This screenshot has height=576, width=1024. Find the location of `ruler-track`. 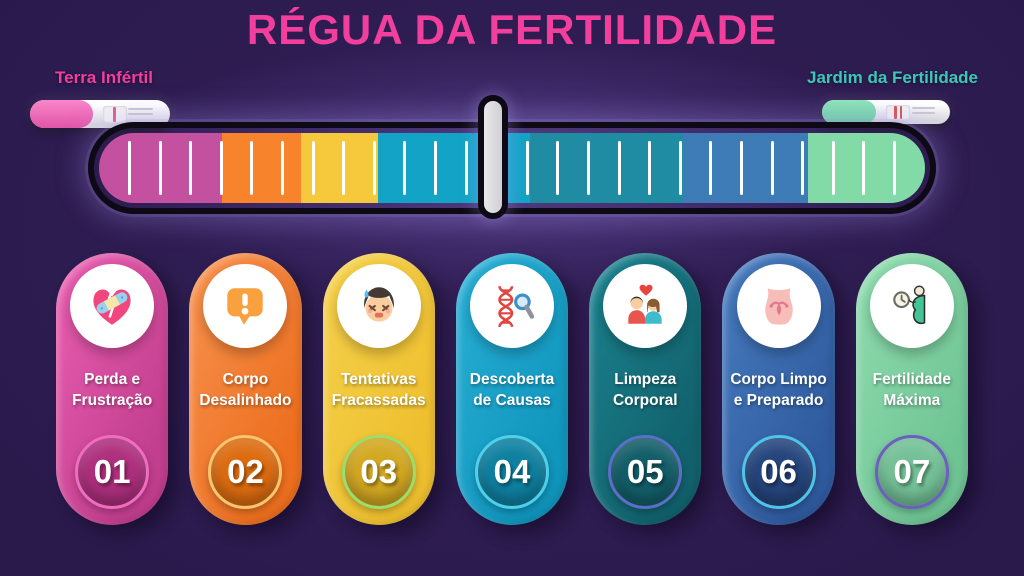

ruler-track is located at coordinates (512, 168).